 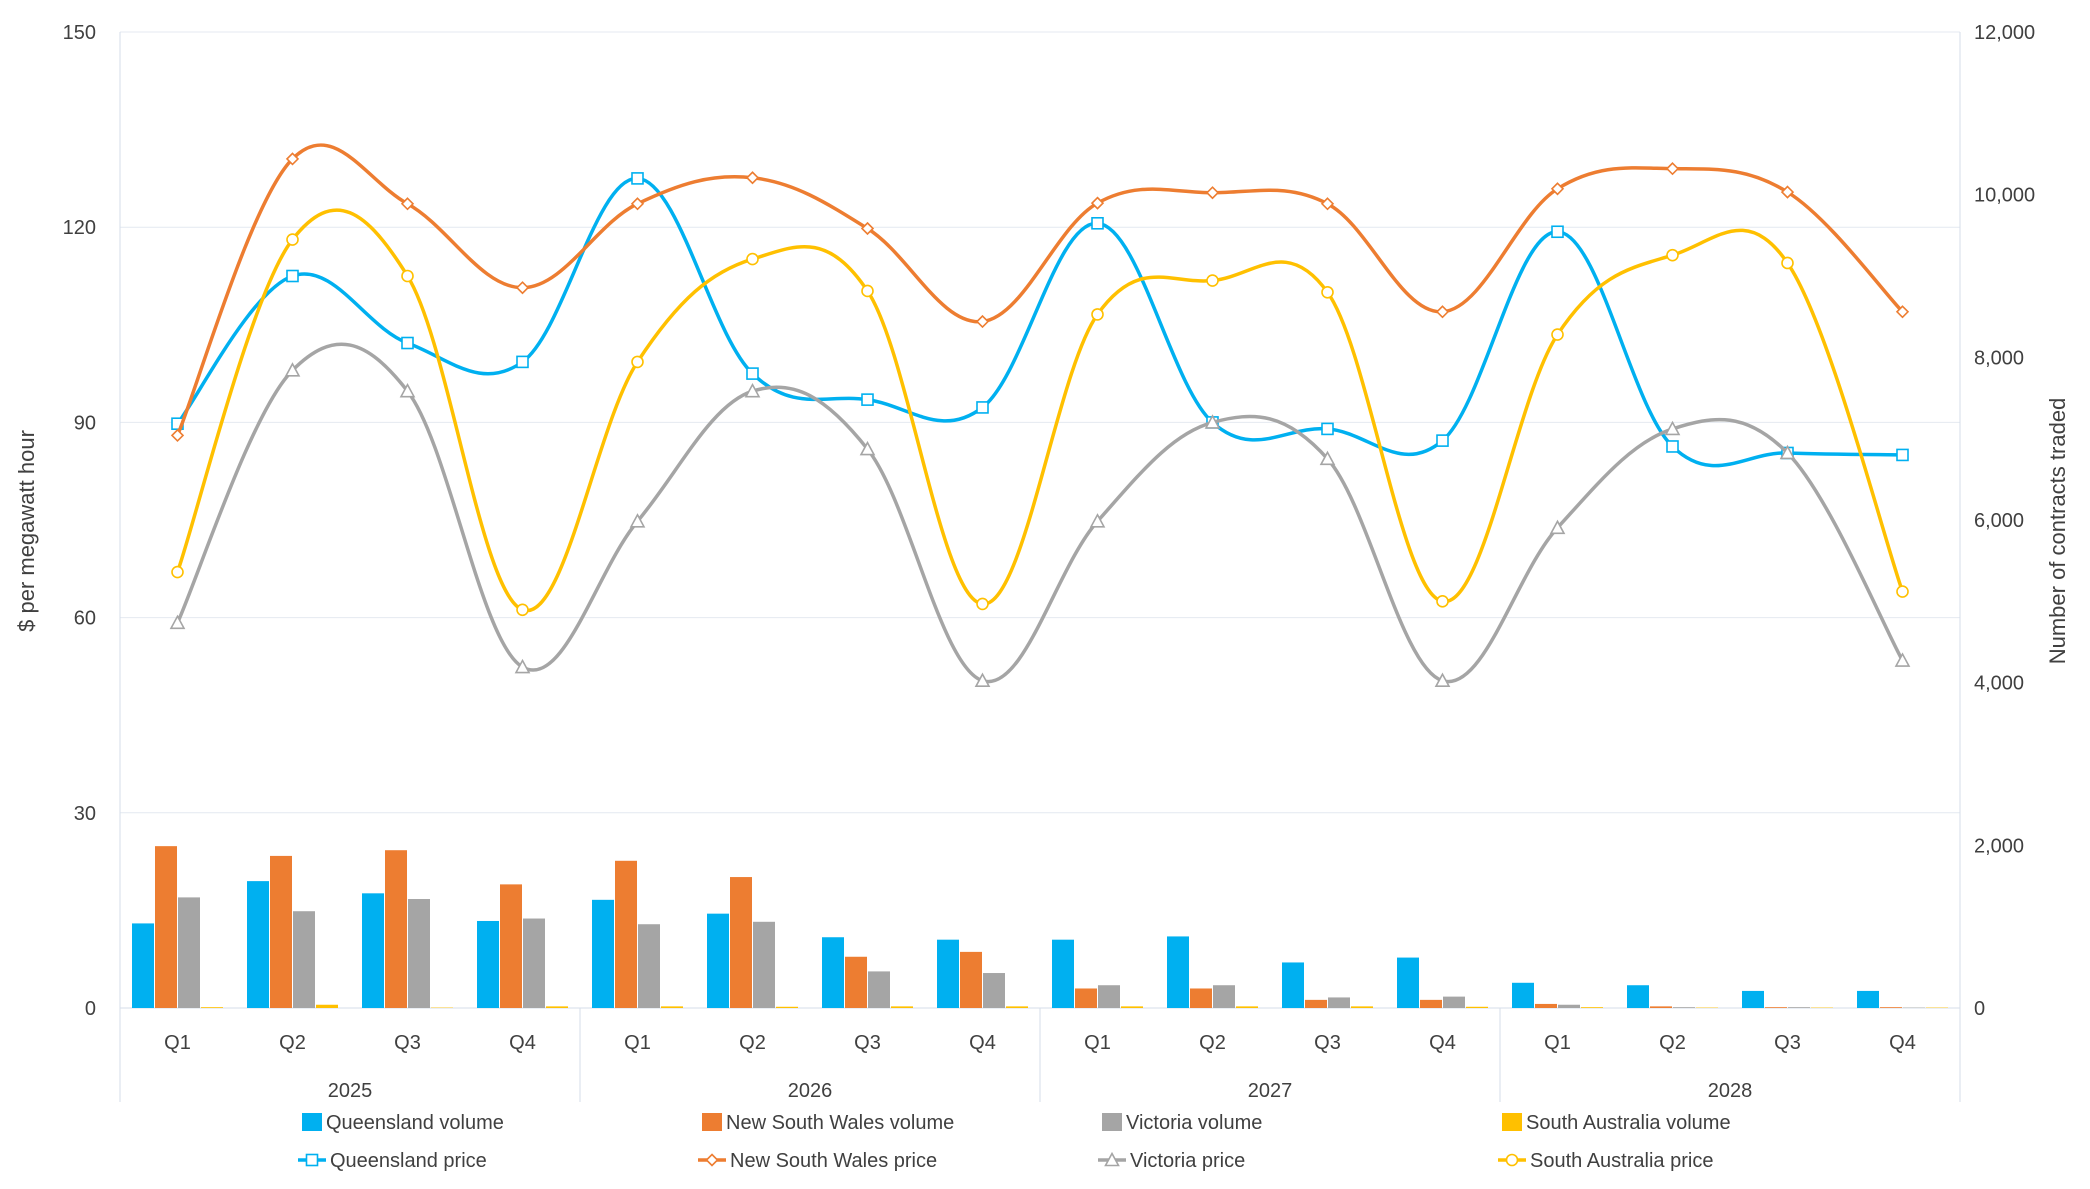 I want to click on y-axis-left-title: $ per megawatt hour, so click(x=26, y=531).